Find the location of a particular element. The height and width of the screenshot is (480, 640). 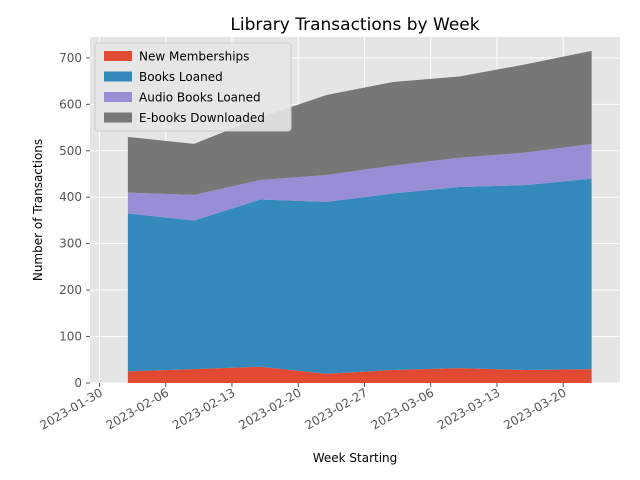

area-new-memberships is located at coordinates (359, 374).